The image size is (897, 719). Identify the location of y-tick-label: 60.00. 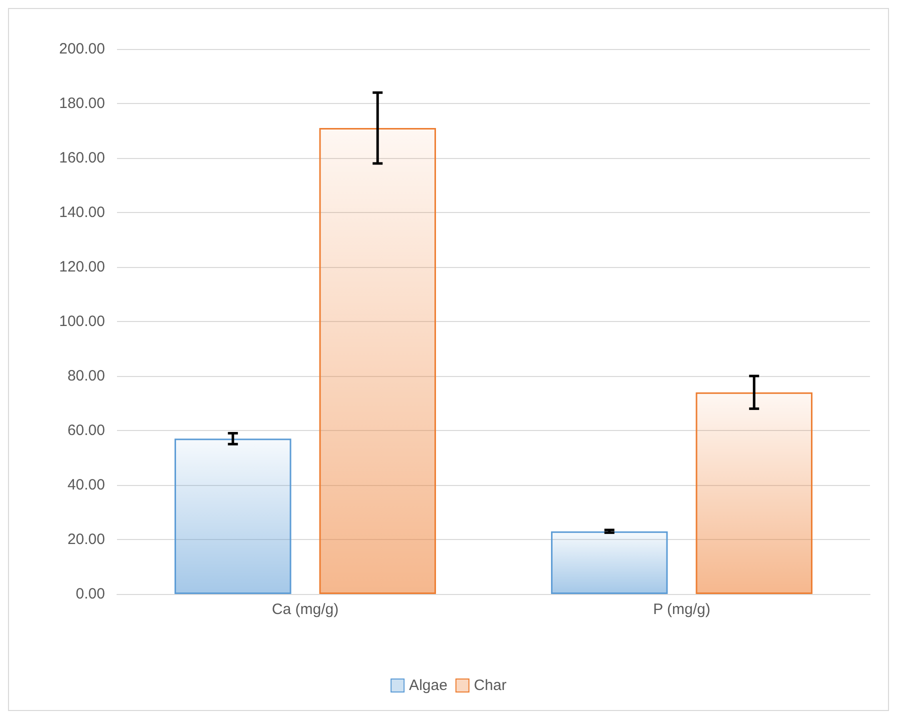
(86, 430).